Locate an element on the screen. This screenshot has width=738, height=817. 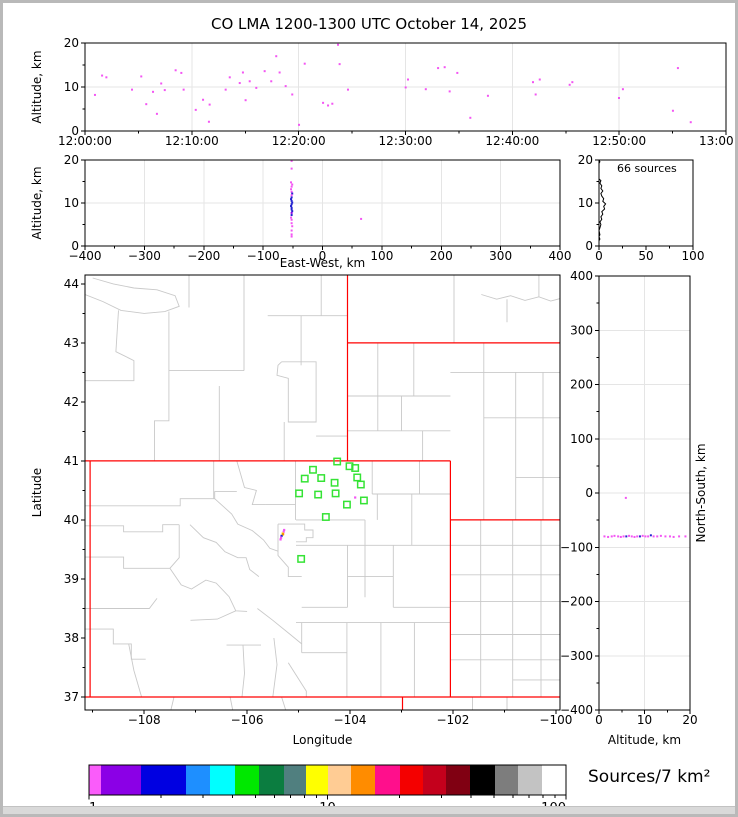
y-tick-label: 20 is located at coordinates (585, 160).